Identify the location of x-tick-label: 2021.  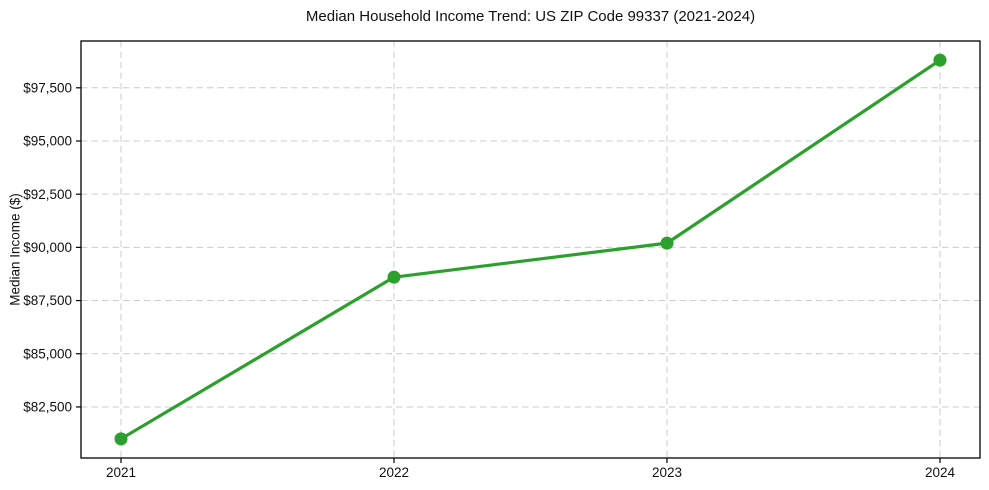
(121, 472).